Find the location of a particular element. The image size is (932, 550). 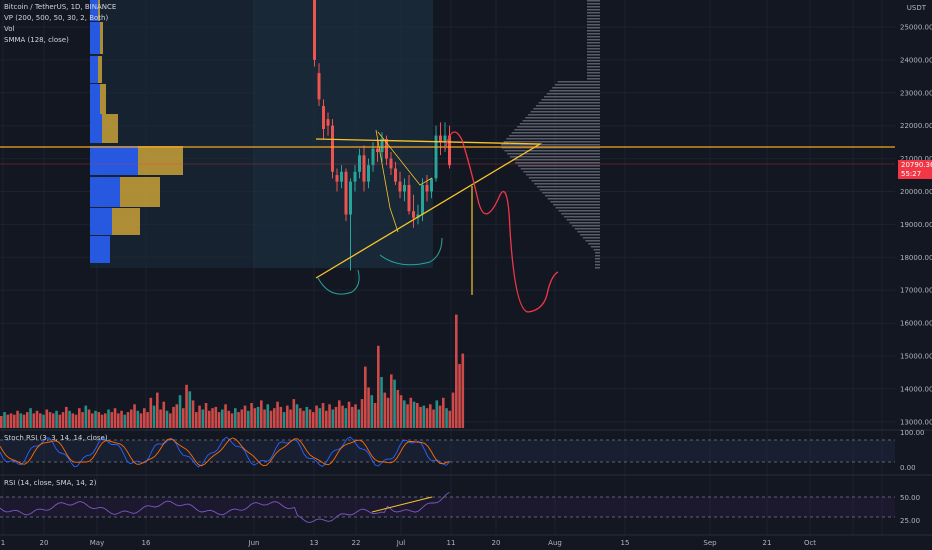

stoch-d-line is located at coordinates (225, 452).